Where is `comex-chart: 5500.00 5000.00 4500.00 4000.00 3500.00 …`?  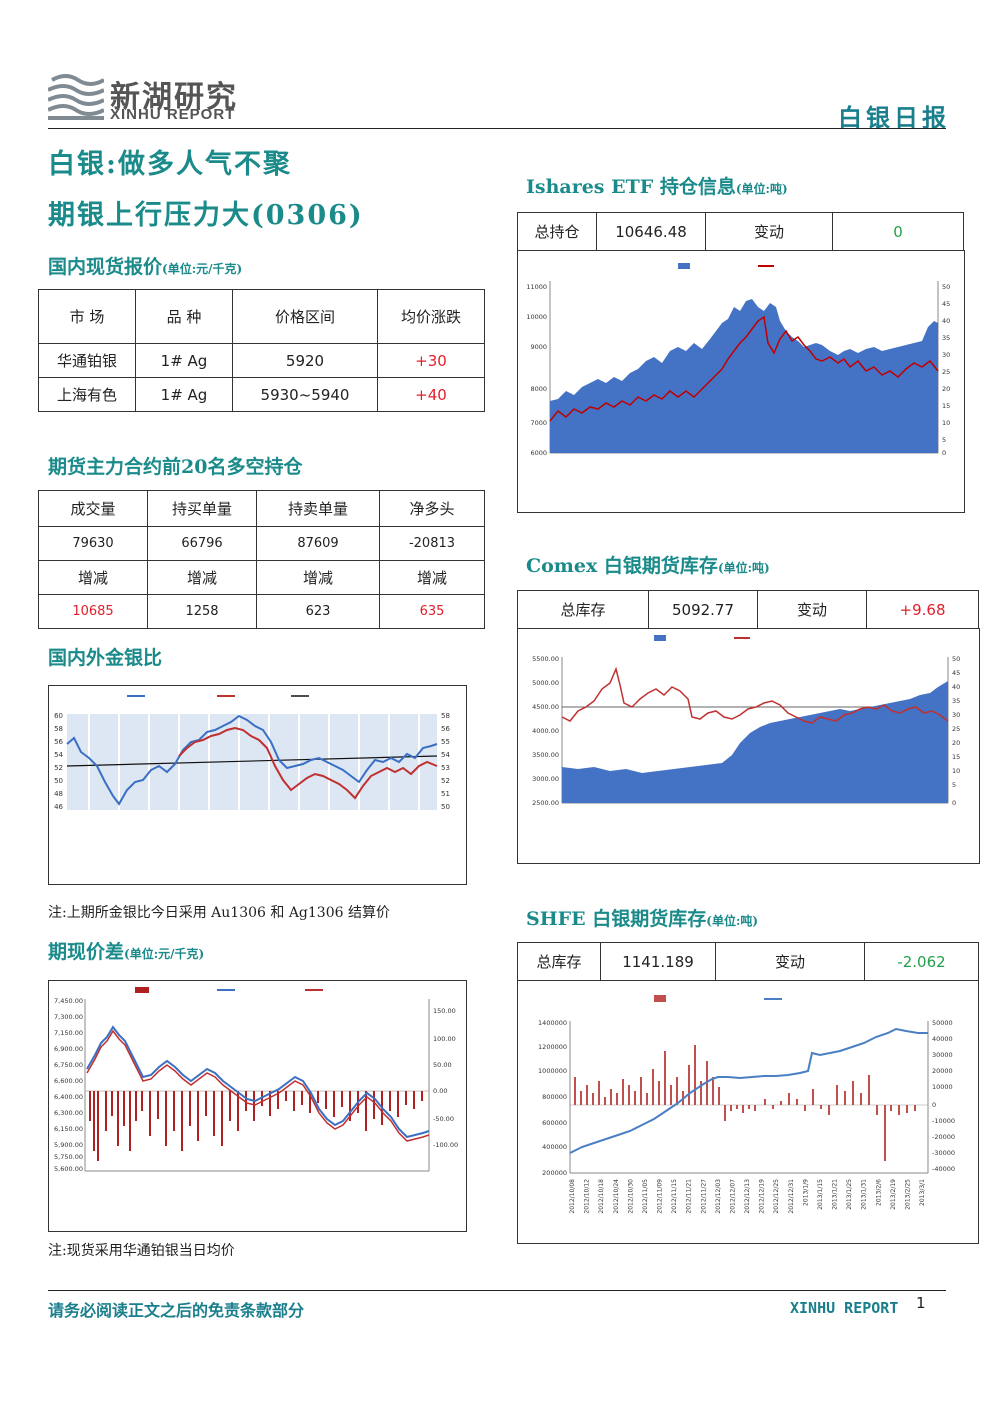
comex-chart: 5500.00 5000.00 4500.00 4000.00 3500.00 … is located at coordinates (748, 746).